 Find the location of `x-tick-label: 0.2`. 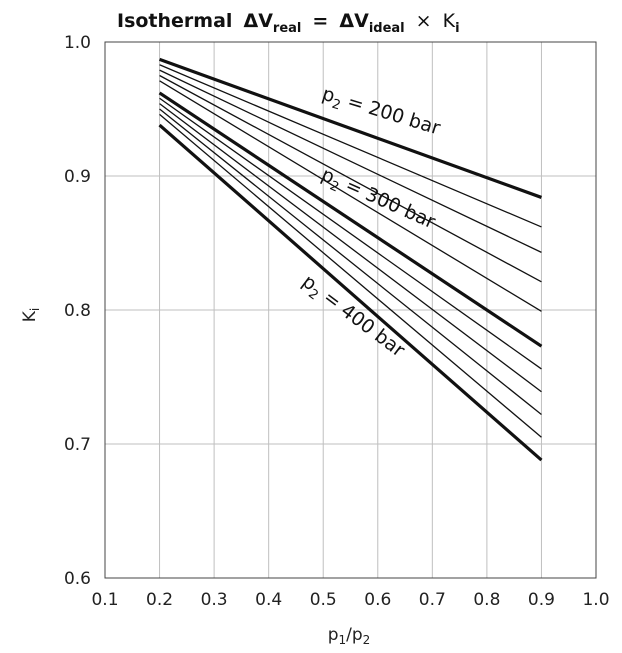

x-tick-label: 0.2 is located at coordinates (159, 600).